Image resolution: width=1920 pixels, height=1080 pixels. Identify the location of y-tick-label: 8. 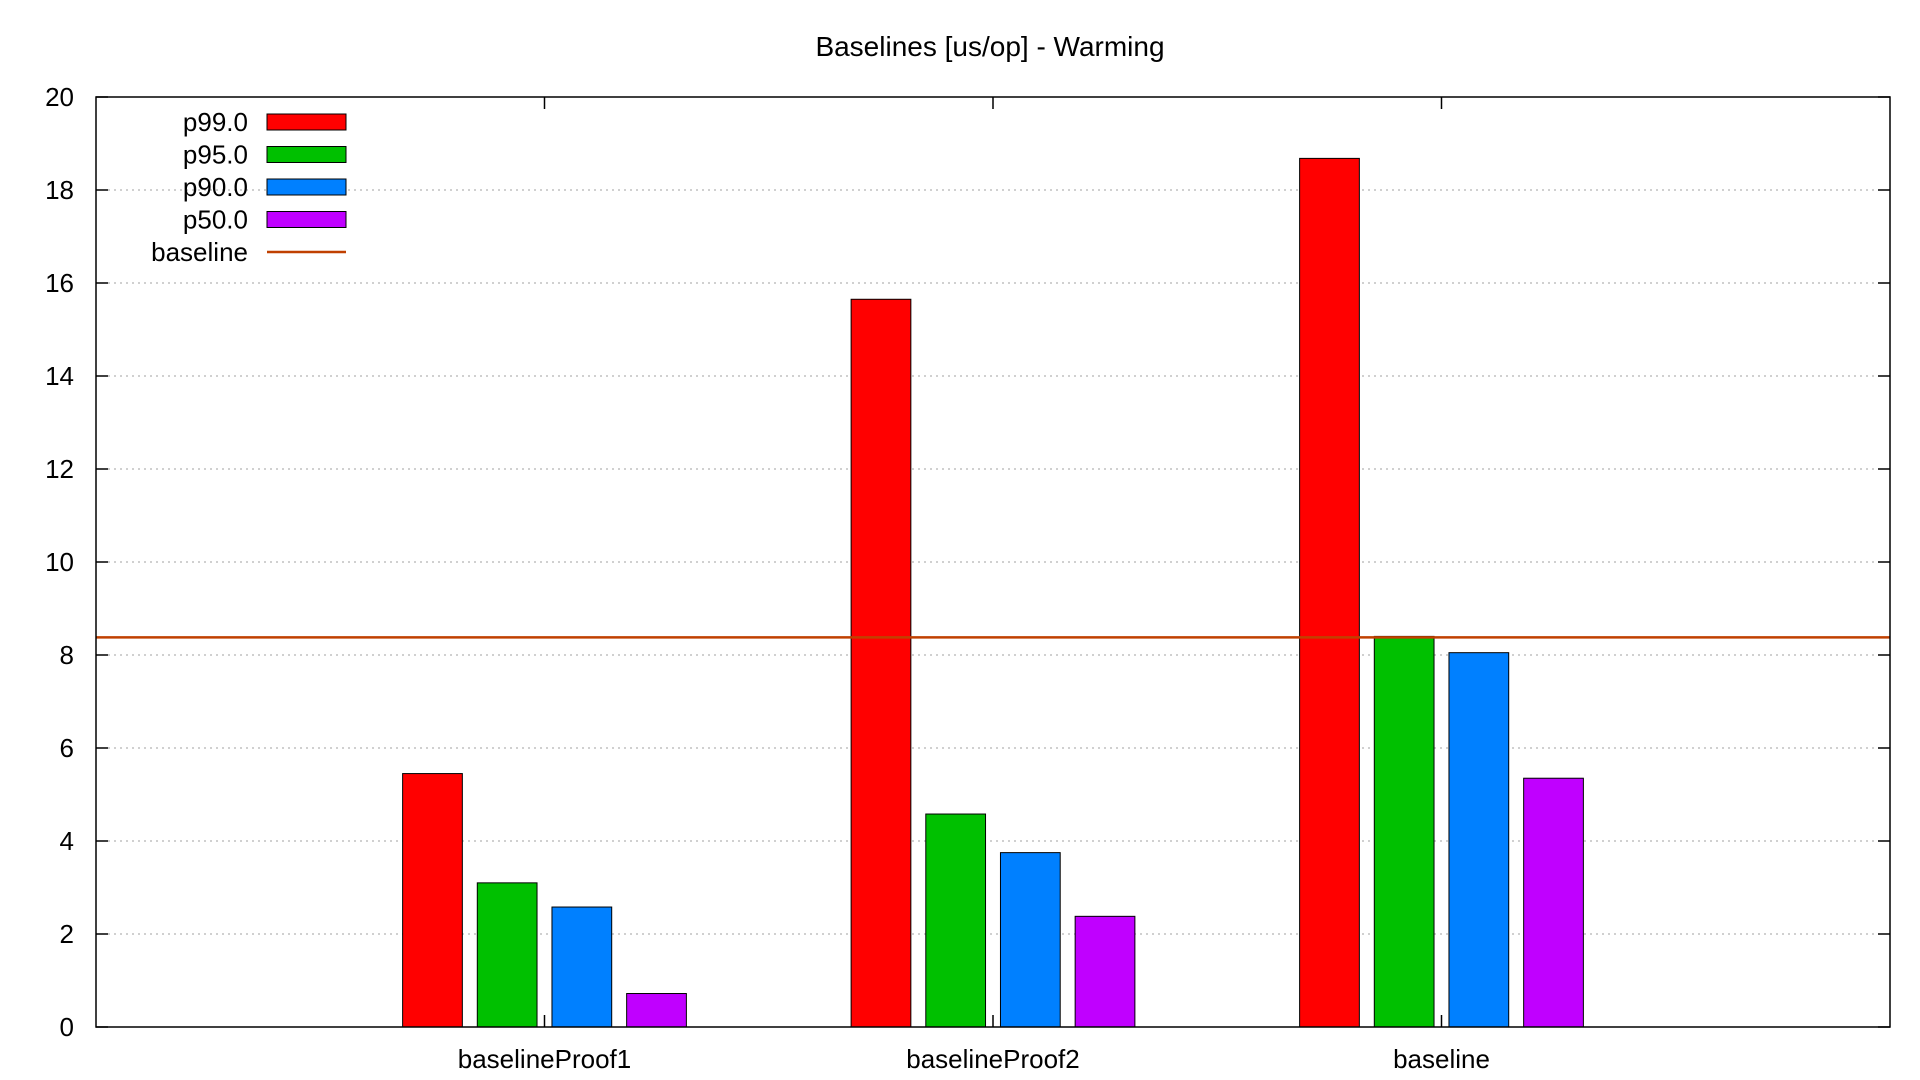
(67, 655).